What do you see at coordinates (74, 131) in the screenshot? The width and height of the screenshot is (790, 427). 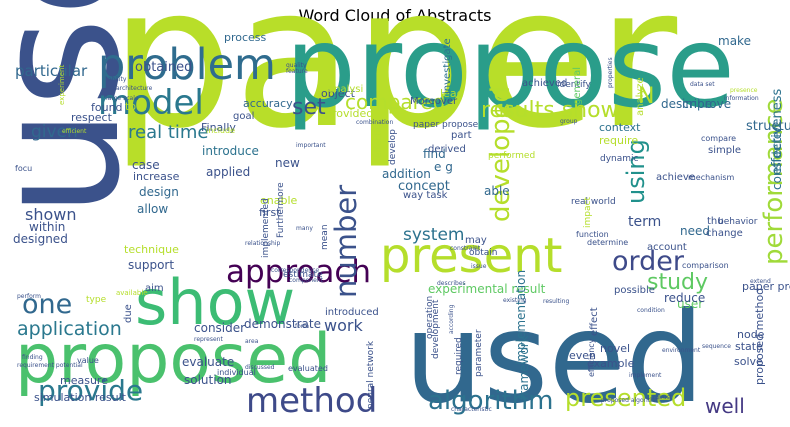 I see `word-efficient: efficient` at bounding box center [74, 131].